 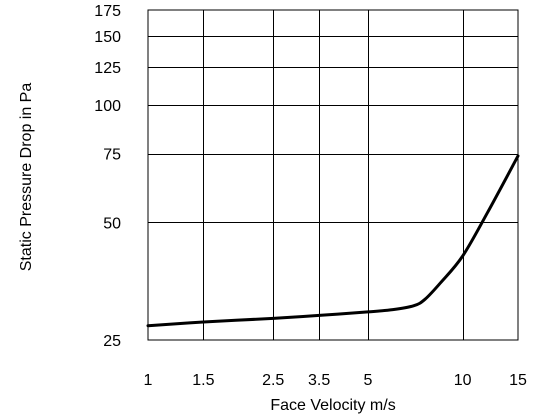 What do you see at coordinates (203, 380) in the screenshot?
I see `x-tick-label: 1.5` at bounding box center [203, 380].